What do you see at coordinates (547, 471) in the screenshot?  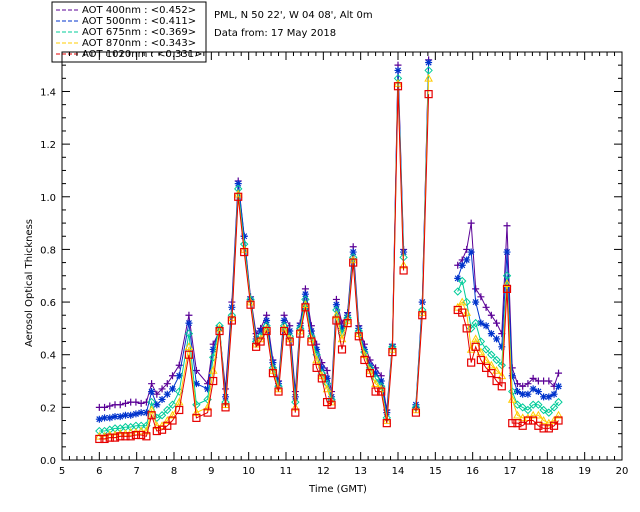 I see `x-tick-label: 18` at bounding box center [547, 471].